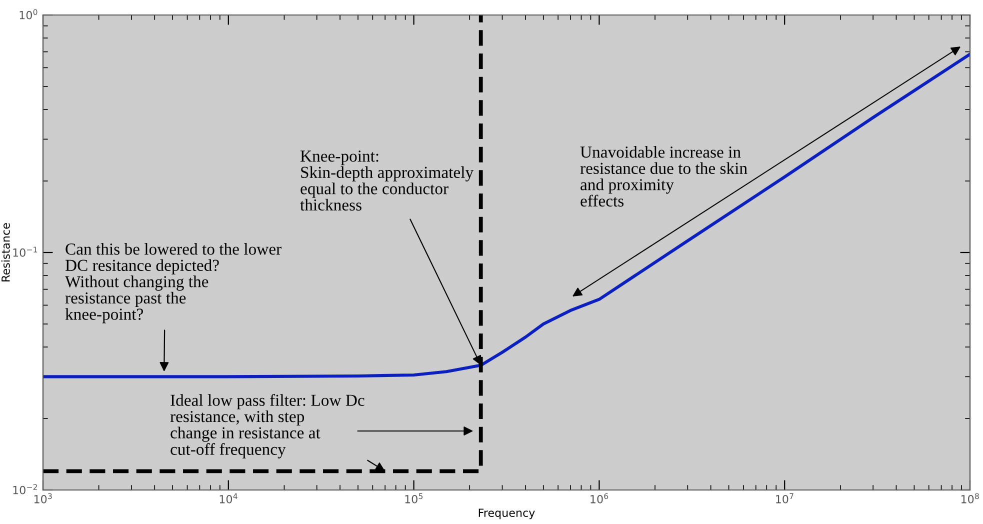  What do you see at coordinates (664, 176) in the screenshot?
I see `annotation: Unavoidable increase in resistance due to the skin and proximity effects` at bounding box center [664, 176].